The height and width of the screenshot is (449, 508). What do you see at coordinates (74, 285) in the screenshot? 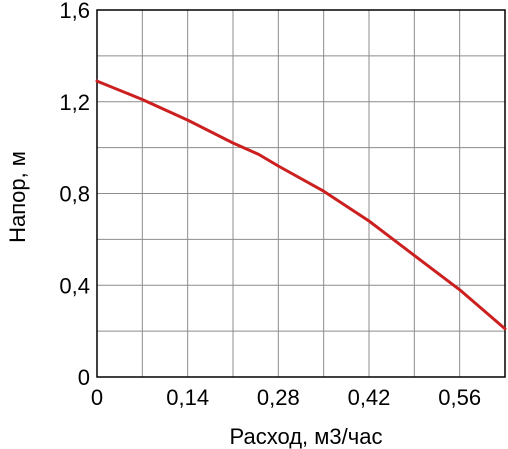
I see `y-tick-label: 0,4` at bounding box center [74, 285].